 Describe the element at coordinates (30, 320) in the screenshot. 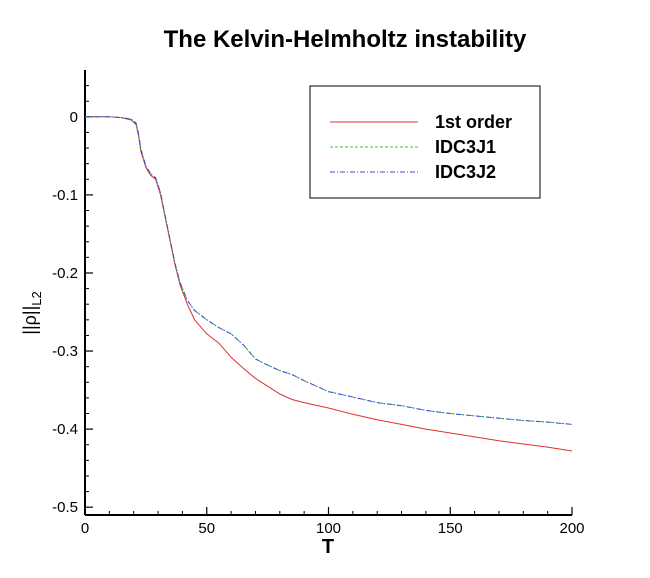

I see `y-axis-title-main: ||ρ||` at that location.